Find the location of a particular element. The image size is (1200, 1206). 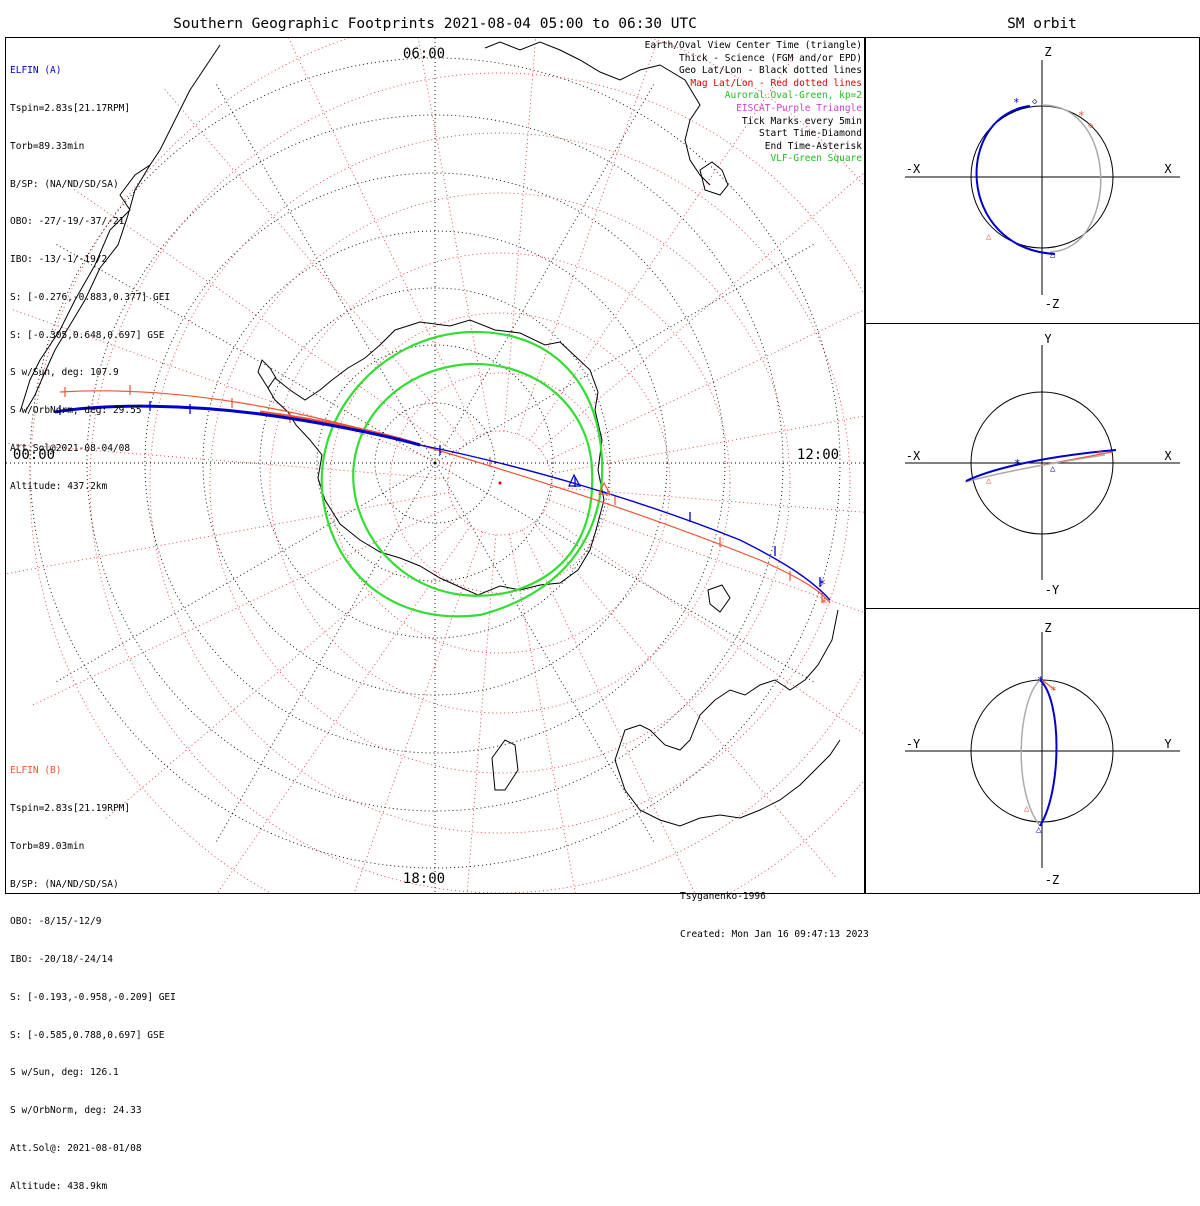

elfin-b-line: Tspin=2.83s[21.19RPM] is located at coordinates (70, 808).